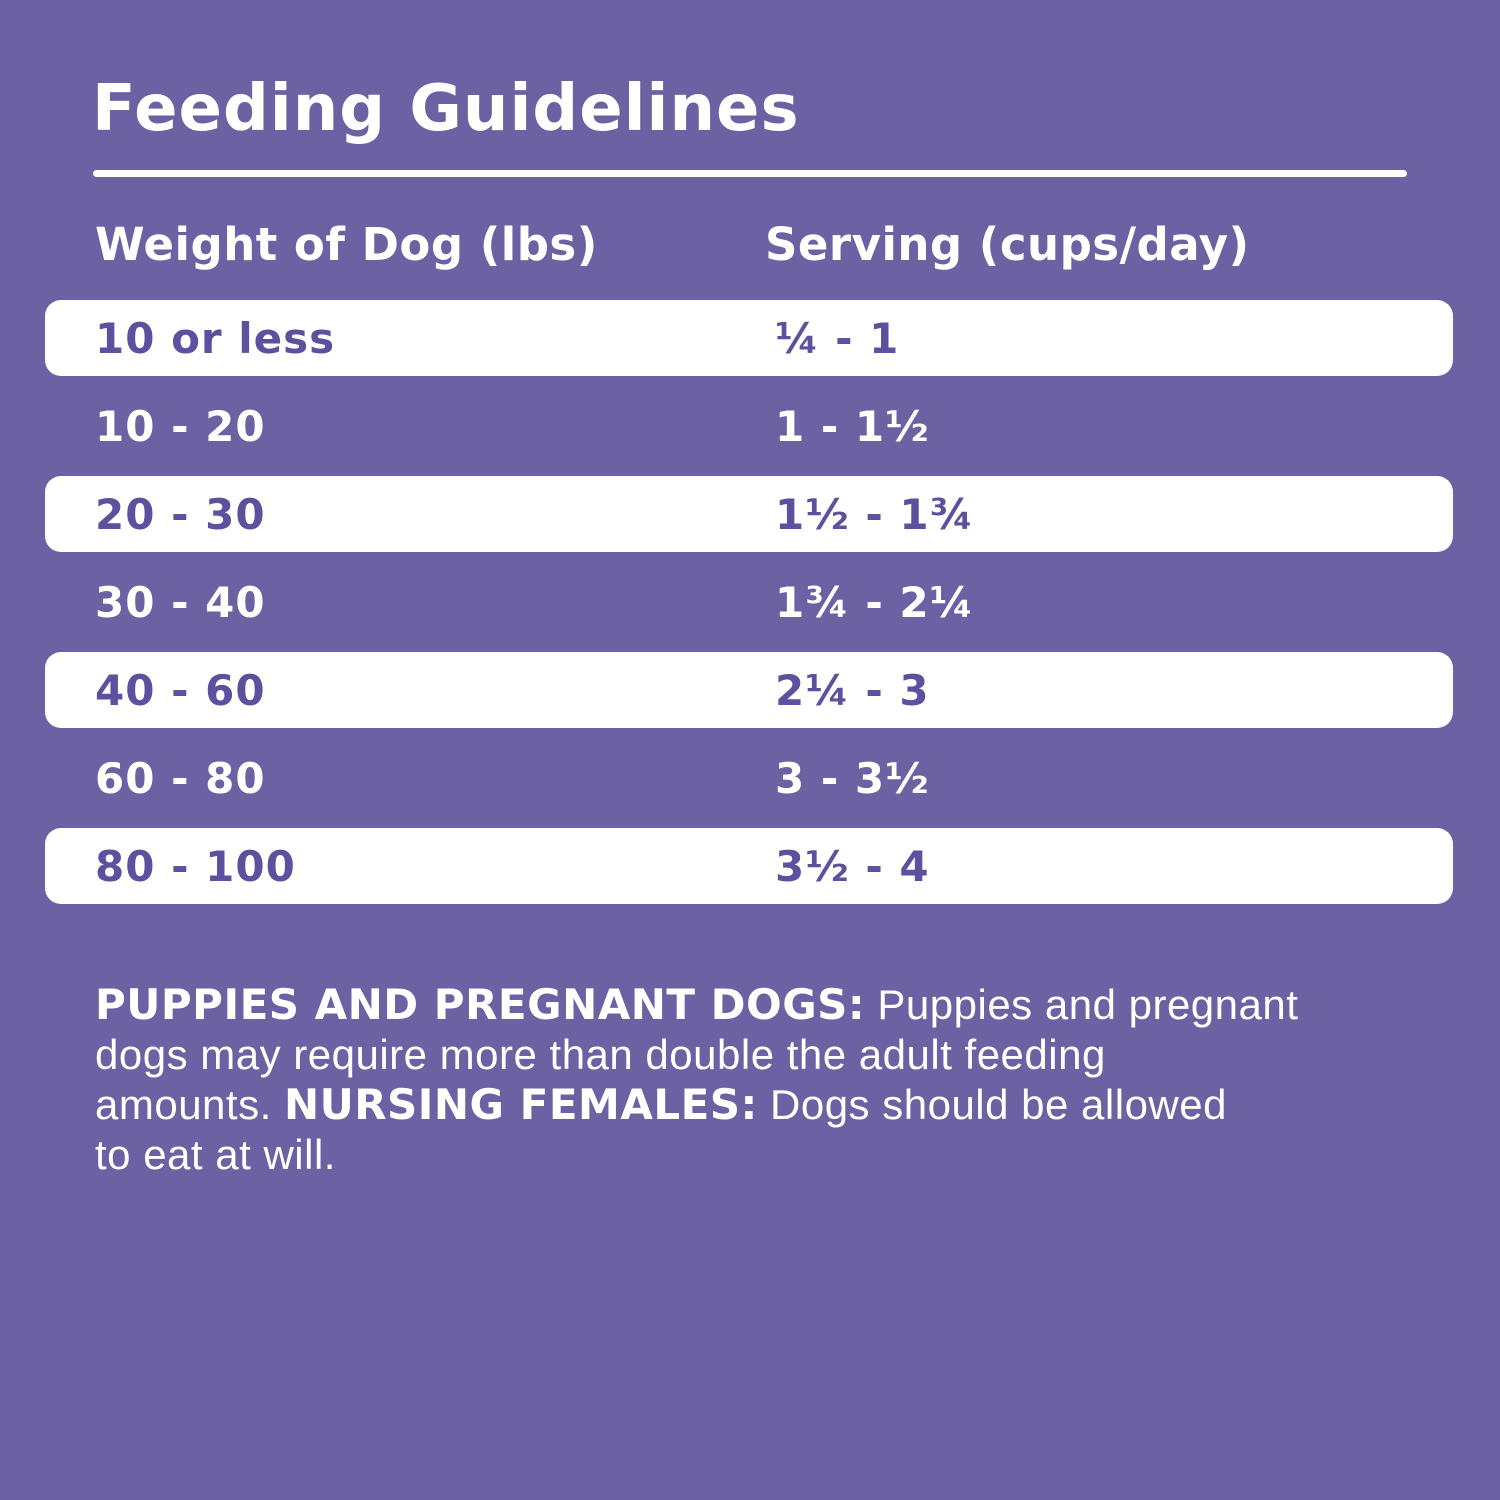 The width and height of the screenshot is (1500, 1500). Describe the element at coordinates (852, 866) in the screenshot. I see `serving-cell: 3½ - 4` at that location.